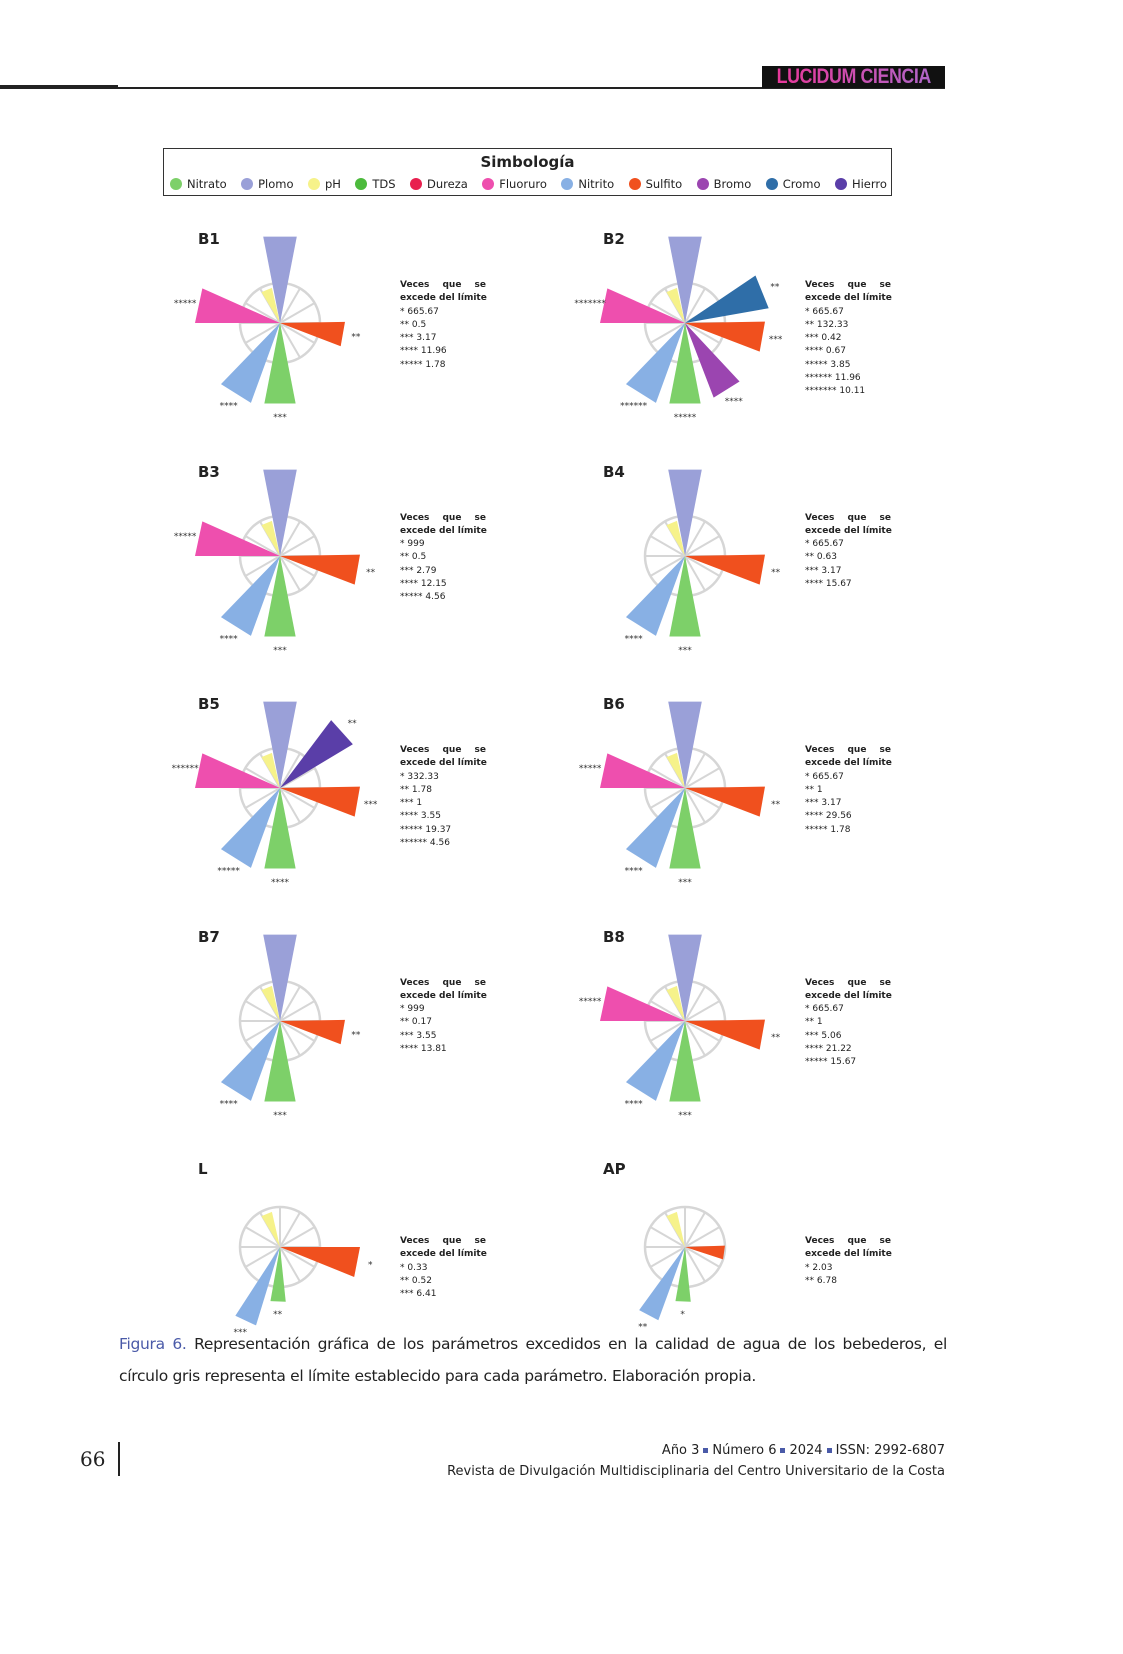 This screenshot has width=1123, height=1654. What do you see at coordinates (439, 184) in the screenshot?
I see `legend-item: Dureza` at bounding box center [439, 184].